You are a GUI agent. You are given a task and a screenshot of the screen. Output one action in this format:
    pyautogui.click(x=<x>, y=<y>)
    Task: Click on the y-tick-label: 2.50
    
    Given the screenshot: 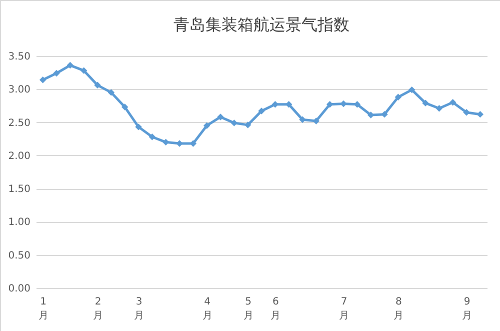 What is the action you would take?
    pyautogui.click(x=19, y=123)
    